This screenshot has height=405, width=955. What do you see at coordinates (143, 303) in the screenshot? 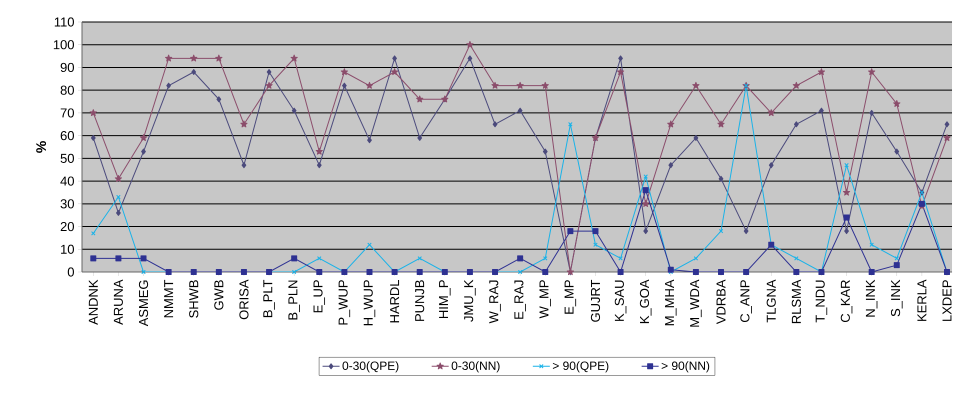
I see `x-tick-label: ASMEG` at bounding box center [143, 303].